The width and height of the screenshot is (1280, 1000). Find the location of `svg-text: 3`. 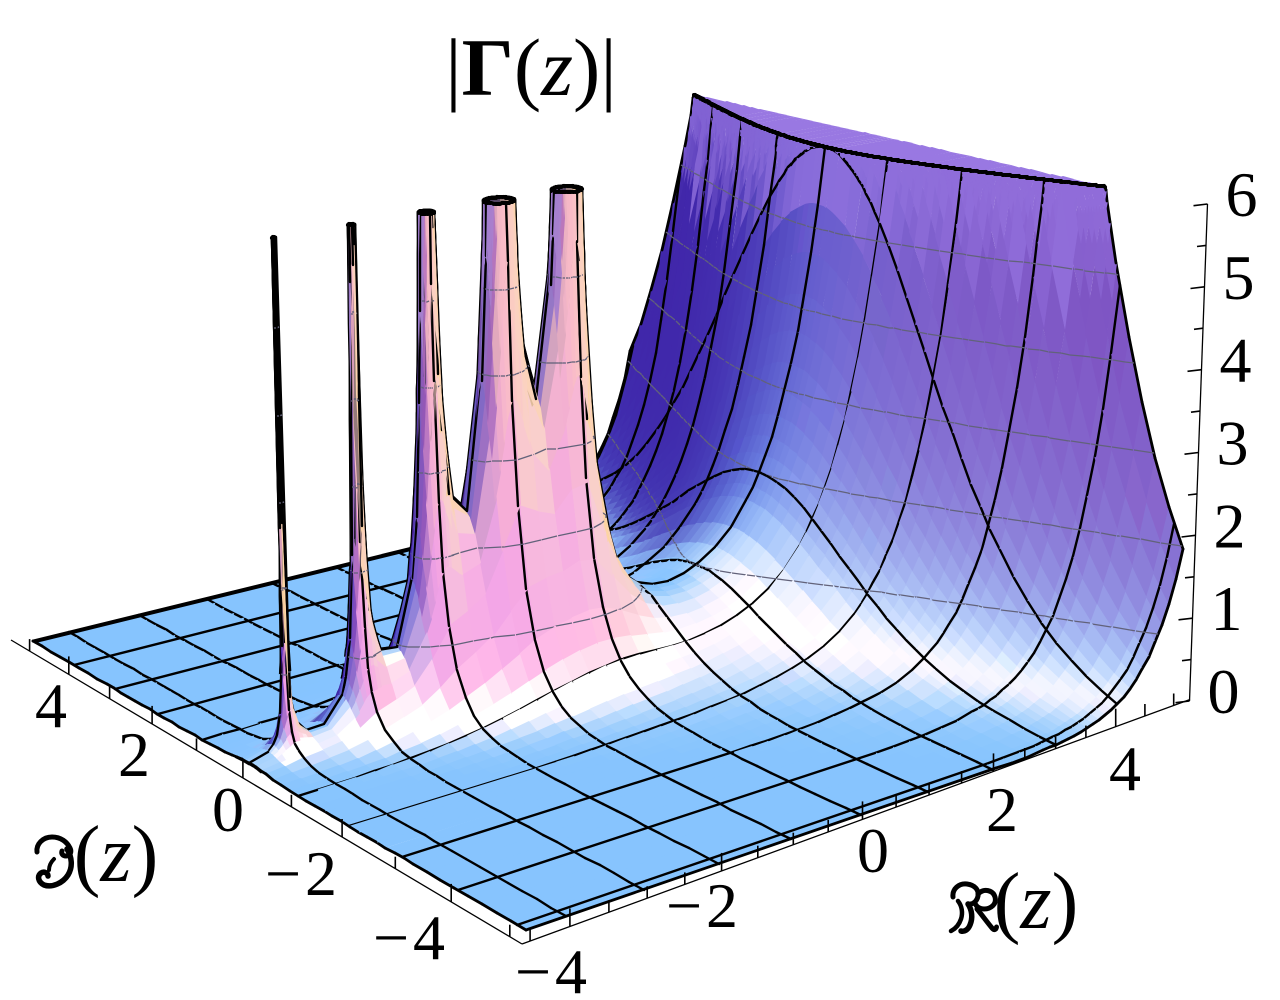

svg-text: 3 is located at coordinates (1233, 443).